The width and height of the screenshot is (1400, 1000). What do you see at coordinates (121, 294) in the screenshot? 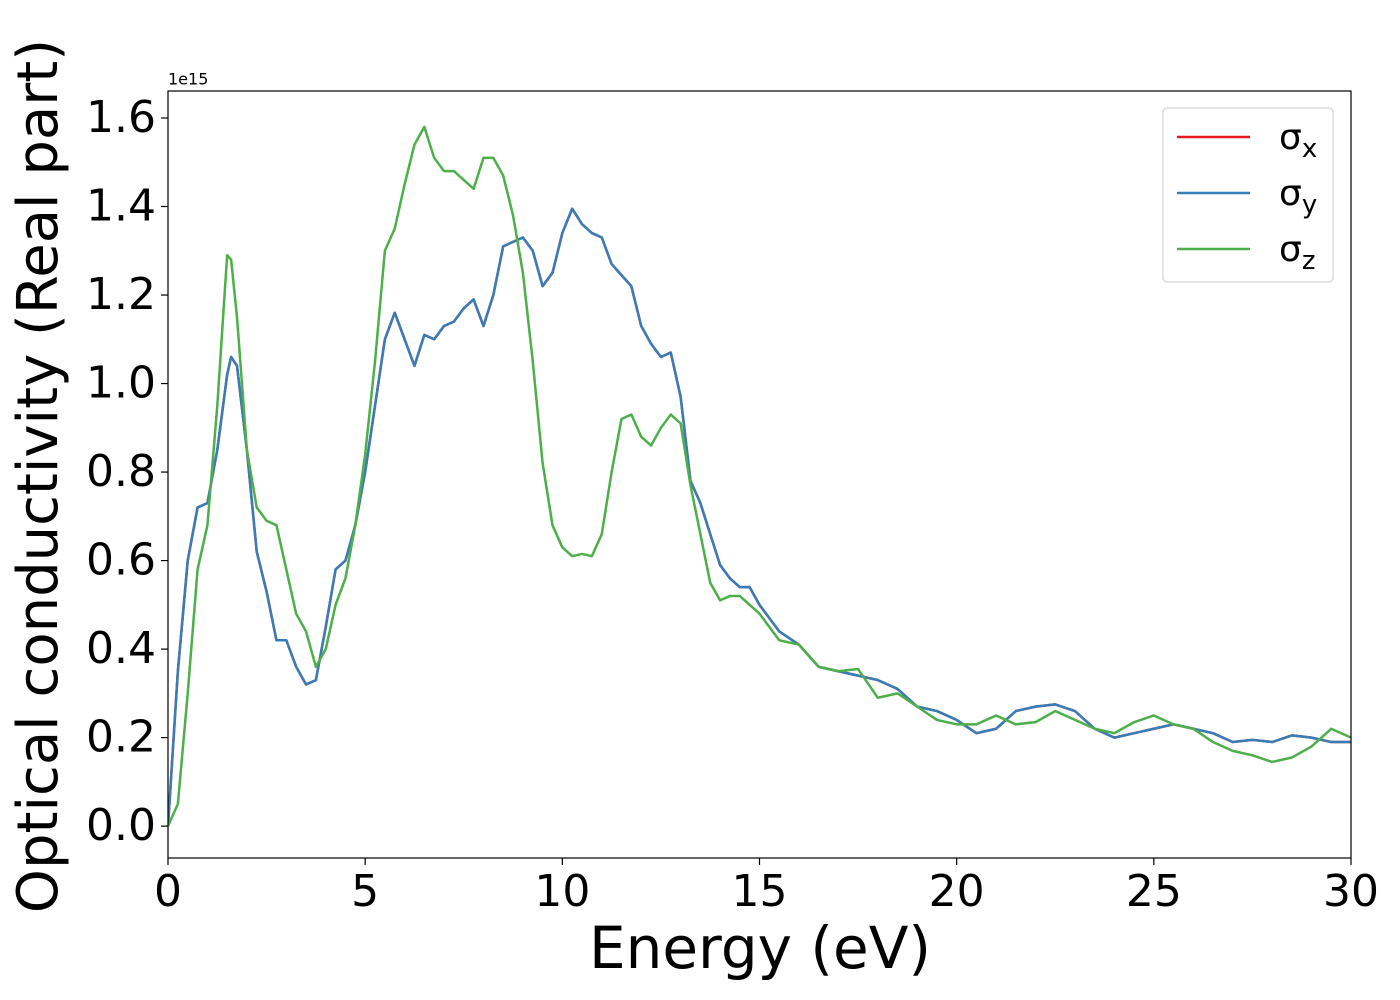
I see `y-tick-label: 1.2` at bounding box center [121, 294].